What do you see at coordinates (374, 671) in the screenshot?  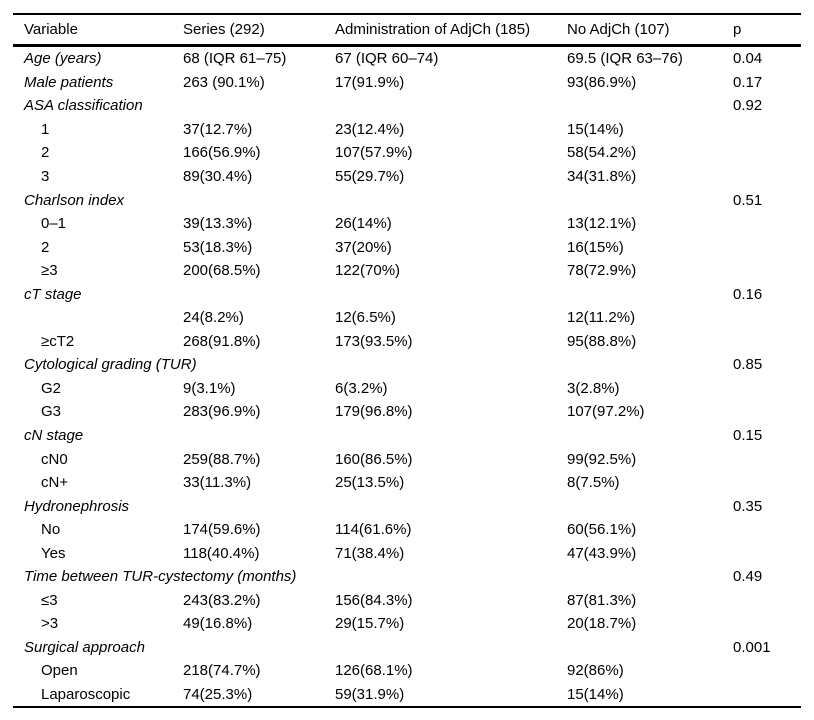 I see `cell-adjch: 126(68.1%)` at bounding box center [374, 671].